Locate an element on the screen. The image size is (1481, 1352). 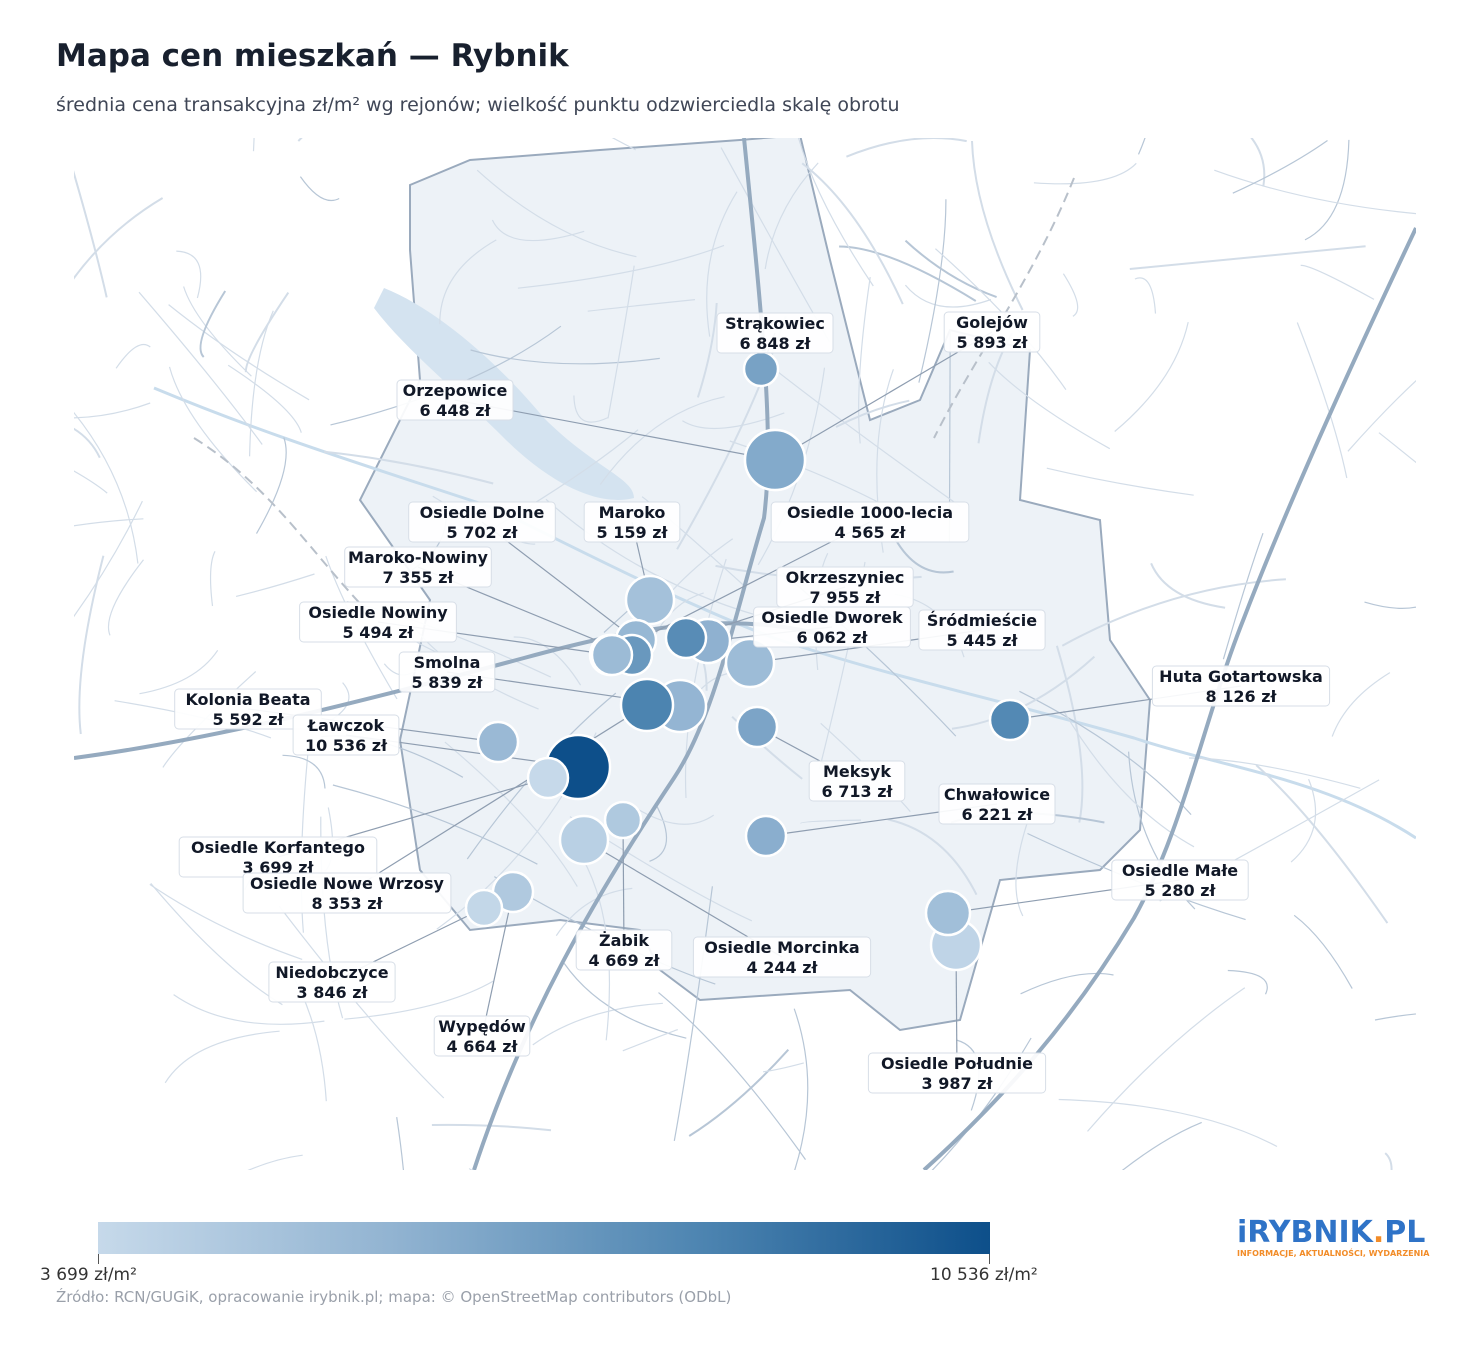
label-price: 10 536 zł is located at coordinates (346, 745).